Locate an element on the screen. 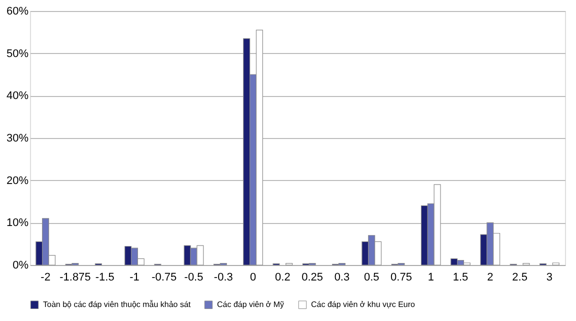 The width and height of the screenshot is (576, 321). y-tick-label: 10% is located at coordinates (17, 223).